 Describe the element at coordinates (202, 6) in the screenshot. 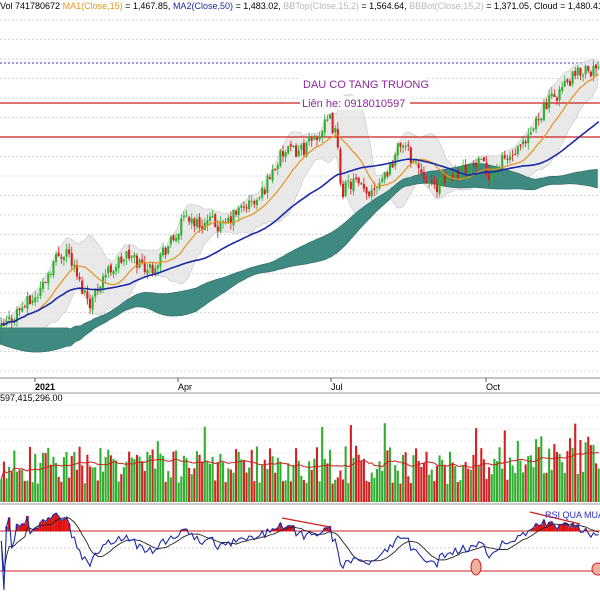

I see `legend-ma2-label: MA2(Close,50)` at that location.